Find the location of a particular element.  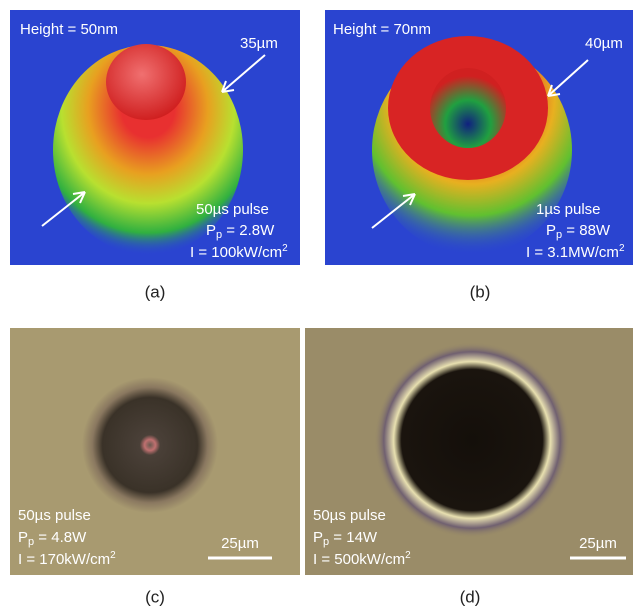

power-value: = 4.8W is located at coordinates (60, 537).